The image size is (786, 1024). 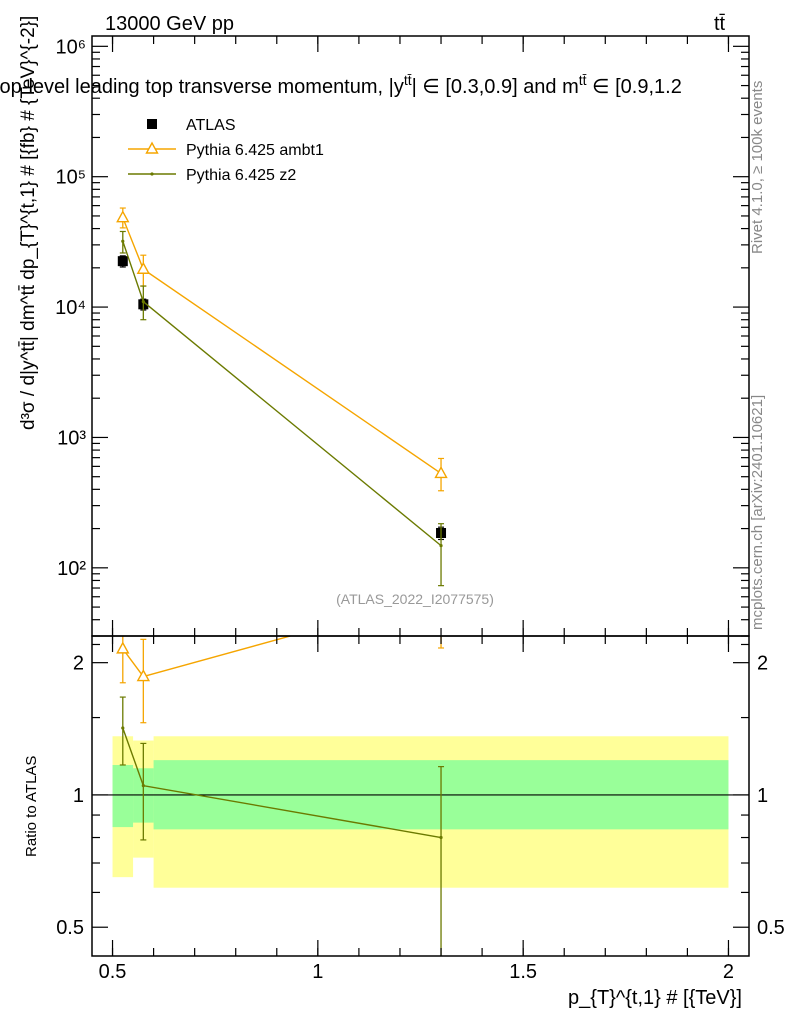 I want to click on ratio-ytick-label: 0.5, so click(x=70, y=928).